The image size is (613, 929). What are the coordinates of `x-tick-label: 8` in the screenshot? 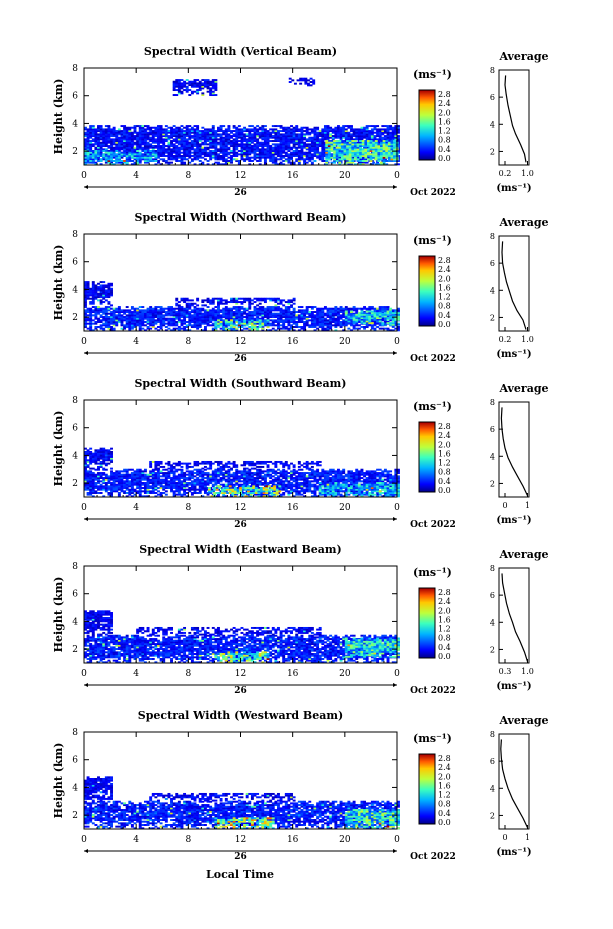 It's located at (188, 342).